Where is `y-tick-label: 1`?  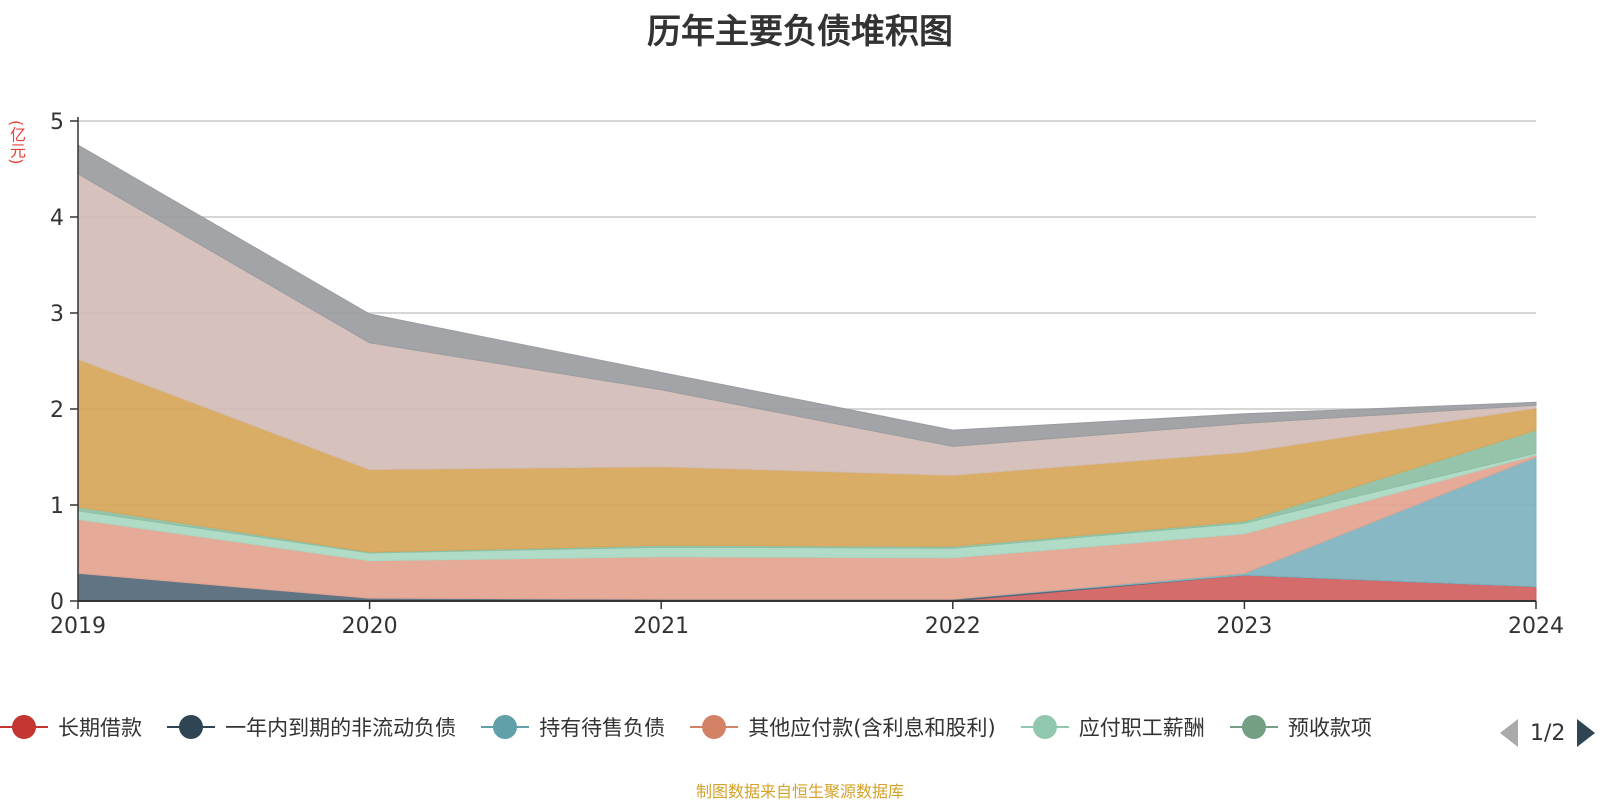
y-tick-label: 1 is located at coordinates (57, 506).